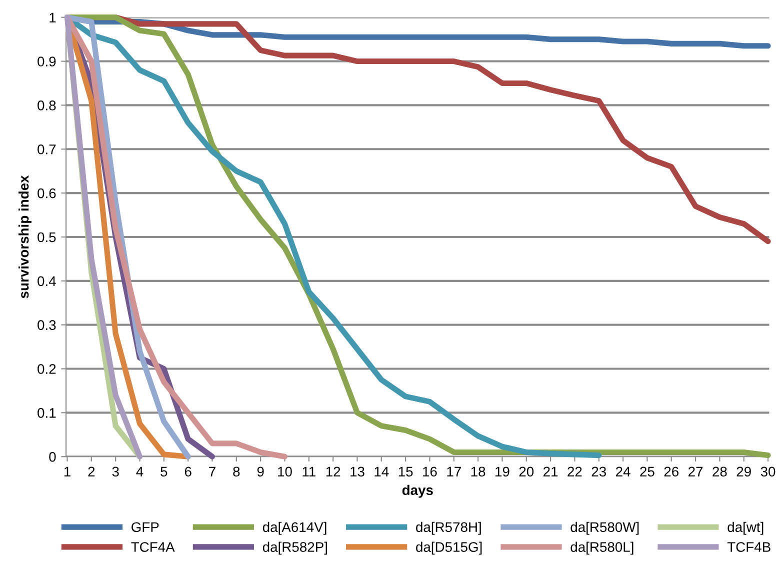  I want to click on x-tick-label: 30, so click(768, 471).